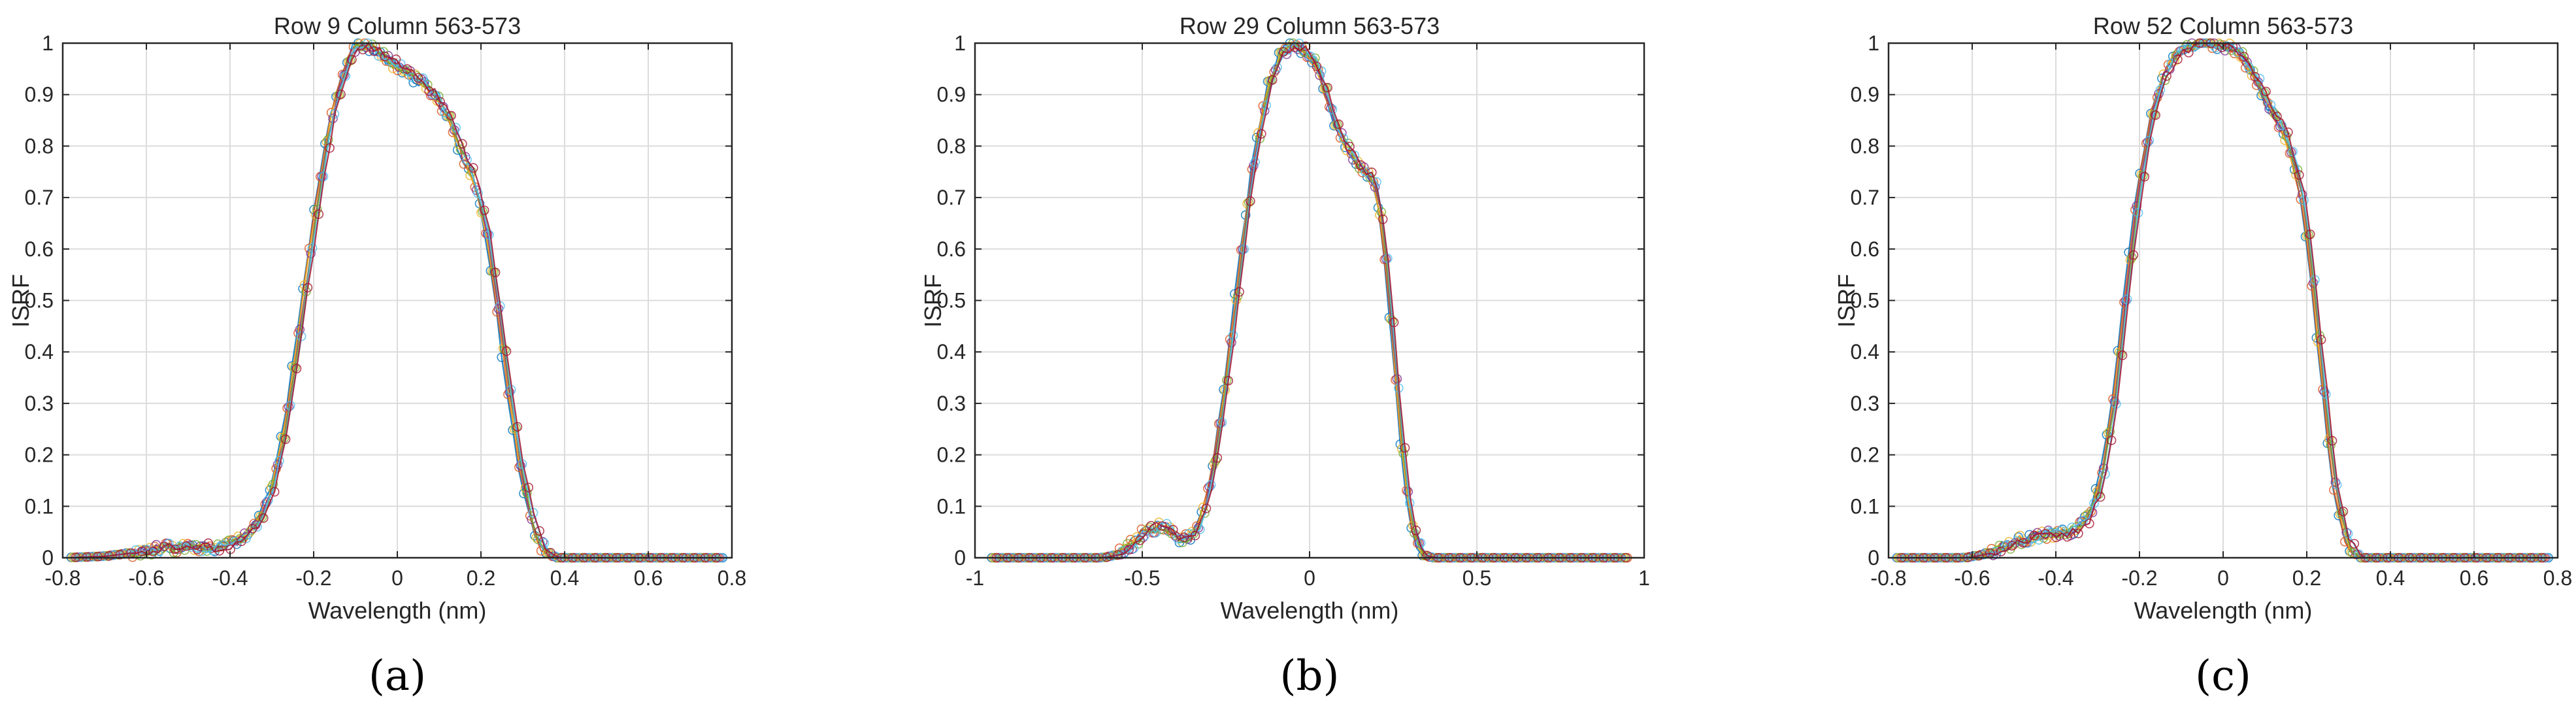 The width and height of the screenshot is (2576, 716). Describe the element at coordinates (62, 578) in the screenshot. I see `x-tick-label: -0.8` at that location.